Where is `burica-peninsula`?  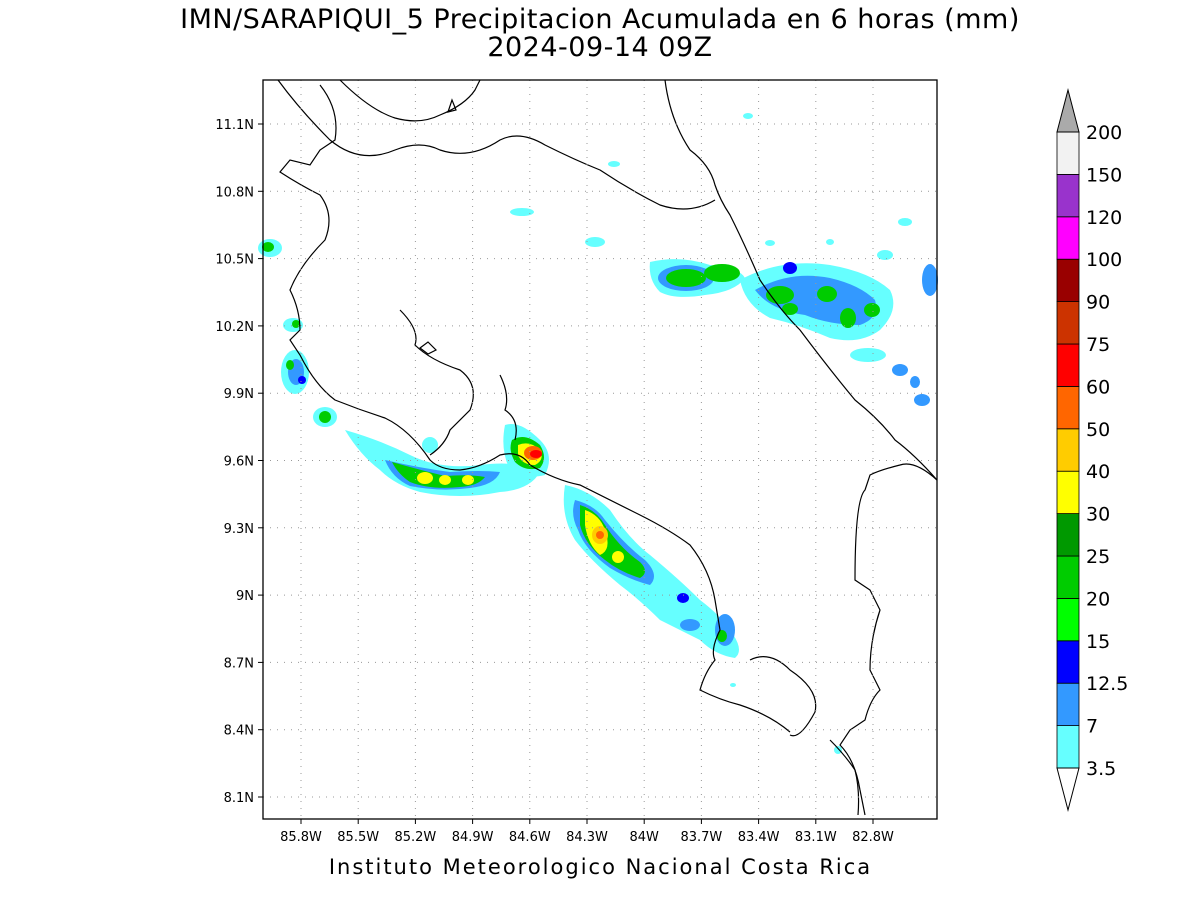
burica-peninsula is located at coordinates (844, 777).